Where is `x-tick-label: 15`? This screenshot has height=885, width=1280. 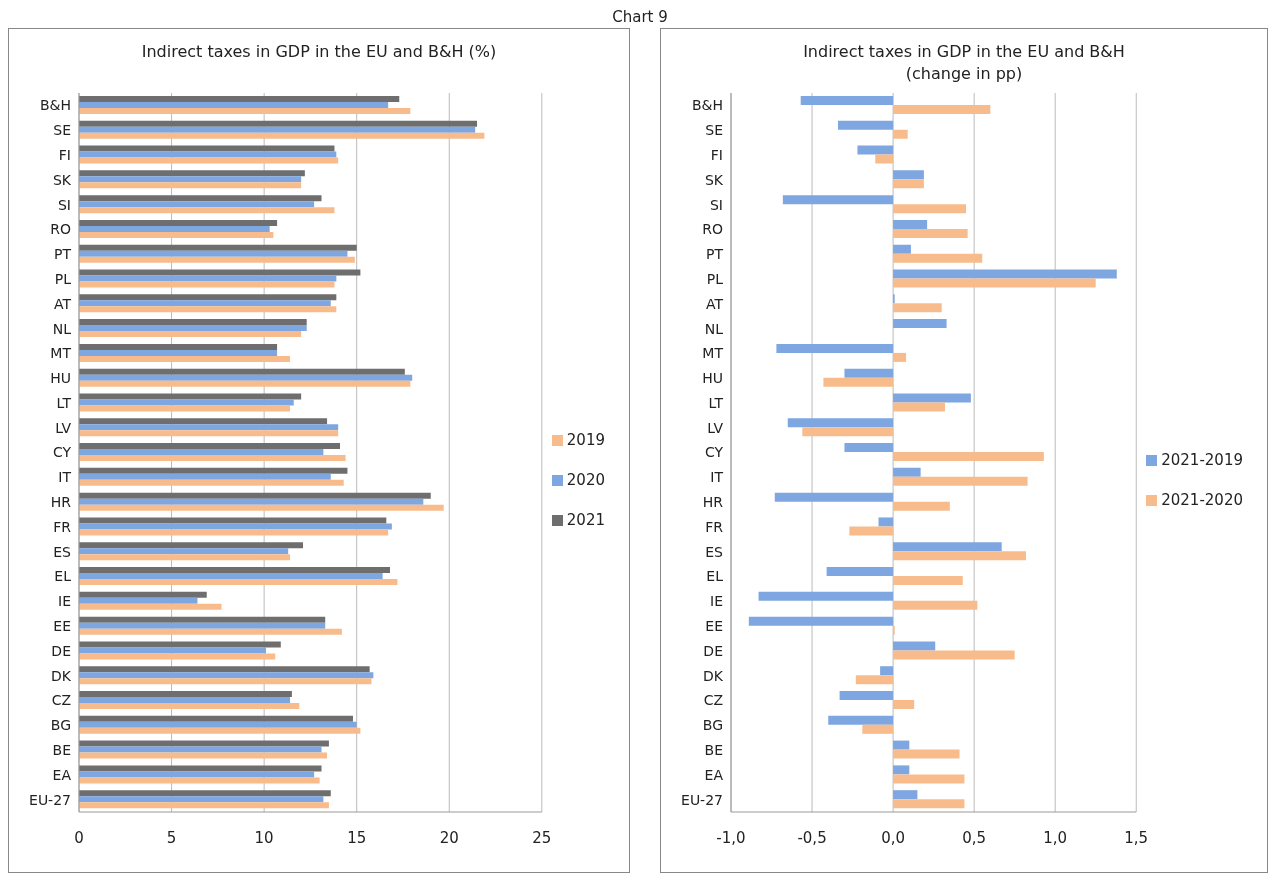 x-tick-label: 15 is located at coordinates (357, 837).